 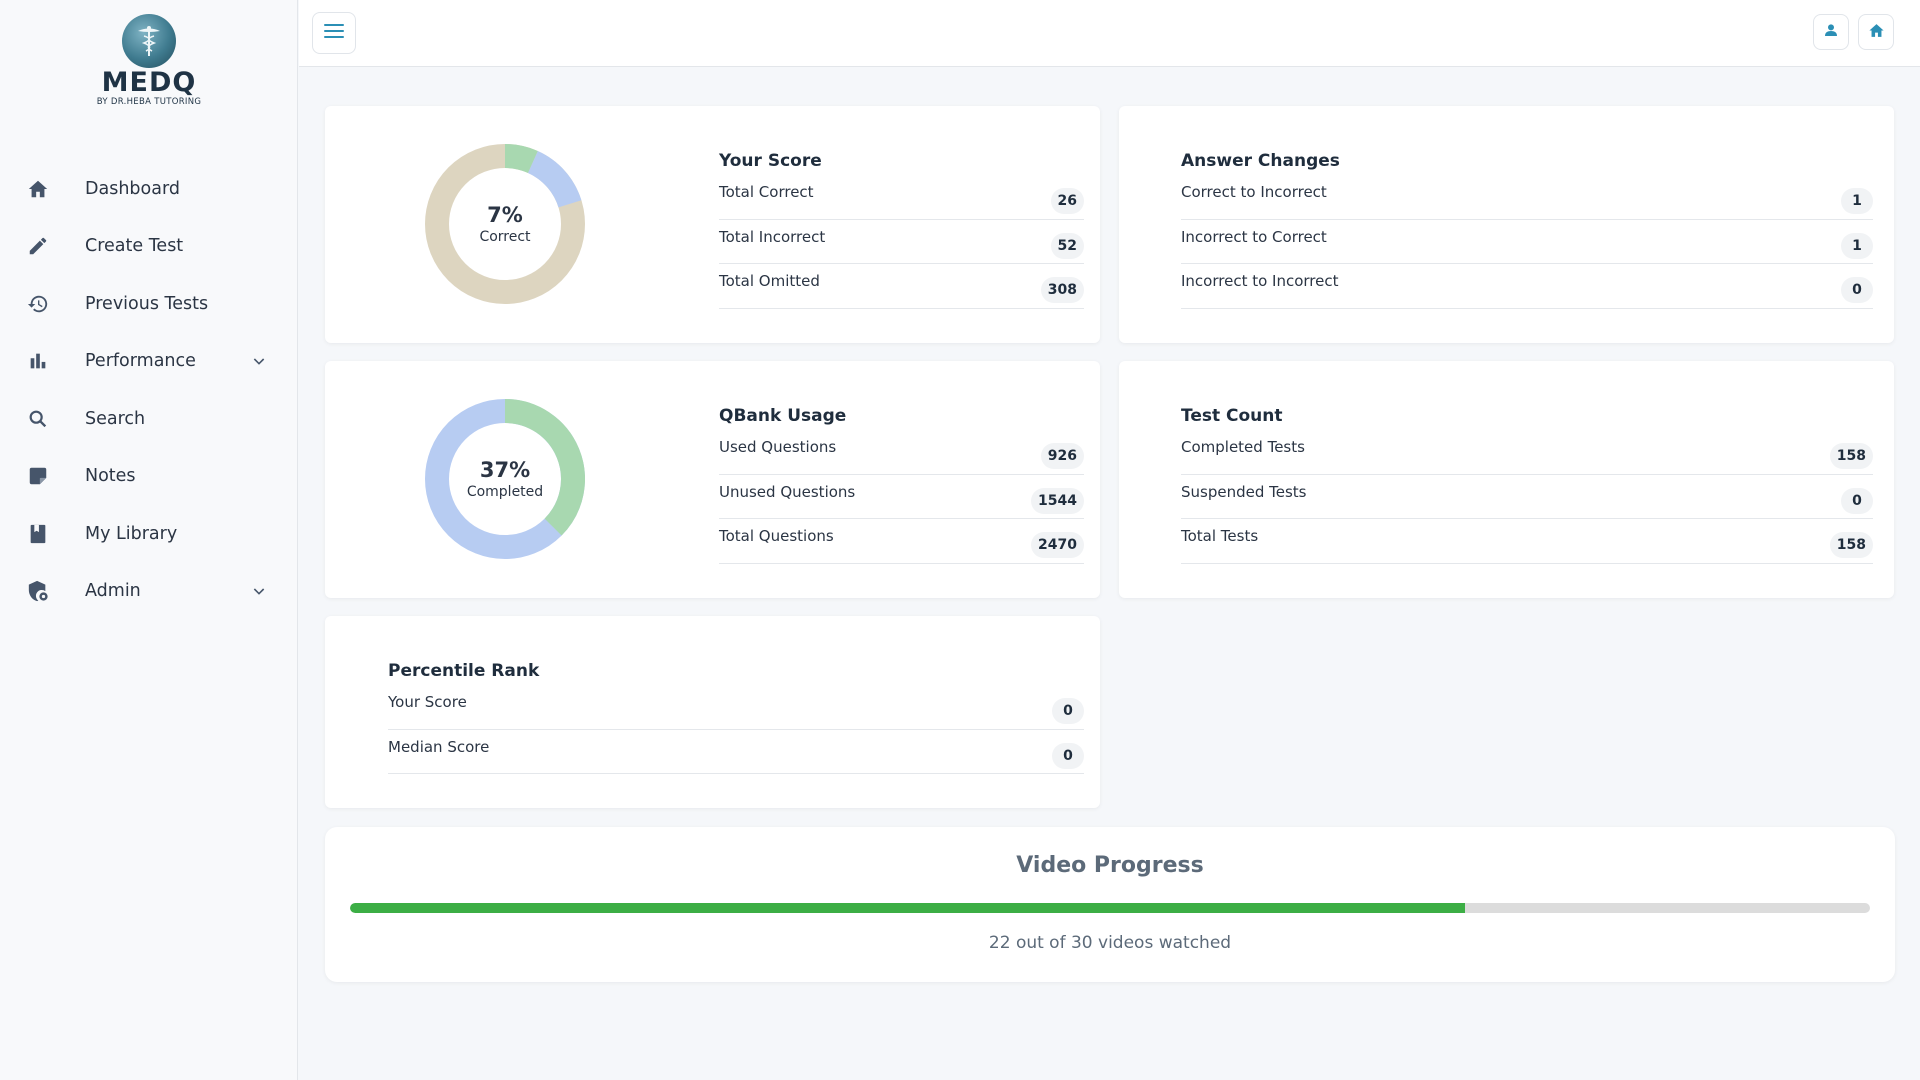 What do you see at coordinates (1527, 541) in the screenshot?
I see `stat-row: Total Tests 158` at bounding box center [1527, 541].